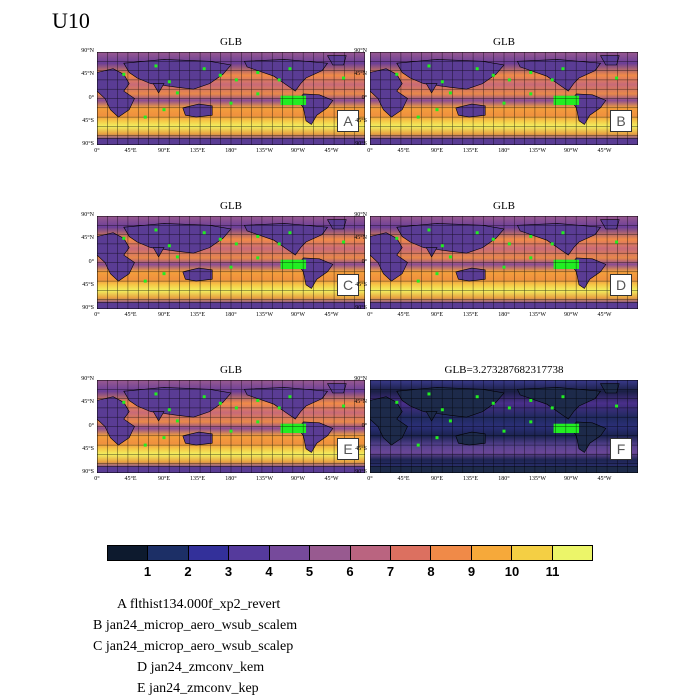 Image resolution: width=700 pixels, height=700 pixels. I want to click on legend-entry-a: A flthist134.000f_xp2_revert, so click(199, 604).